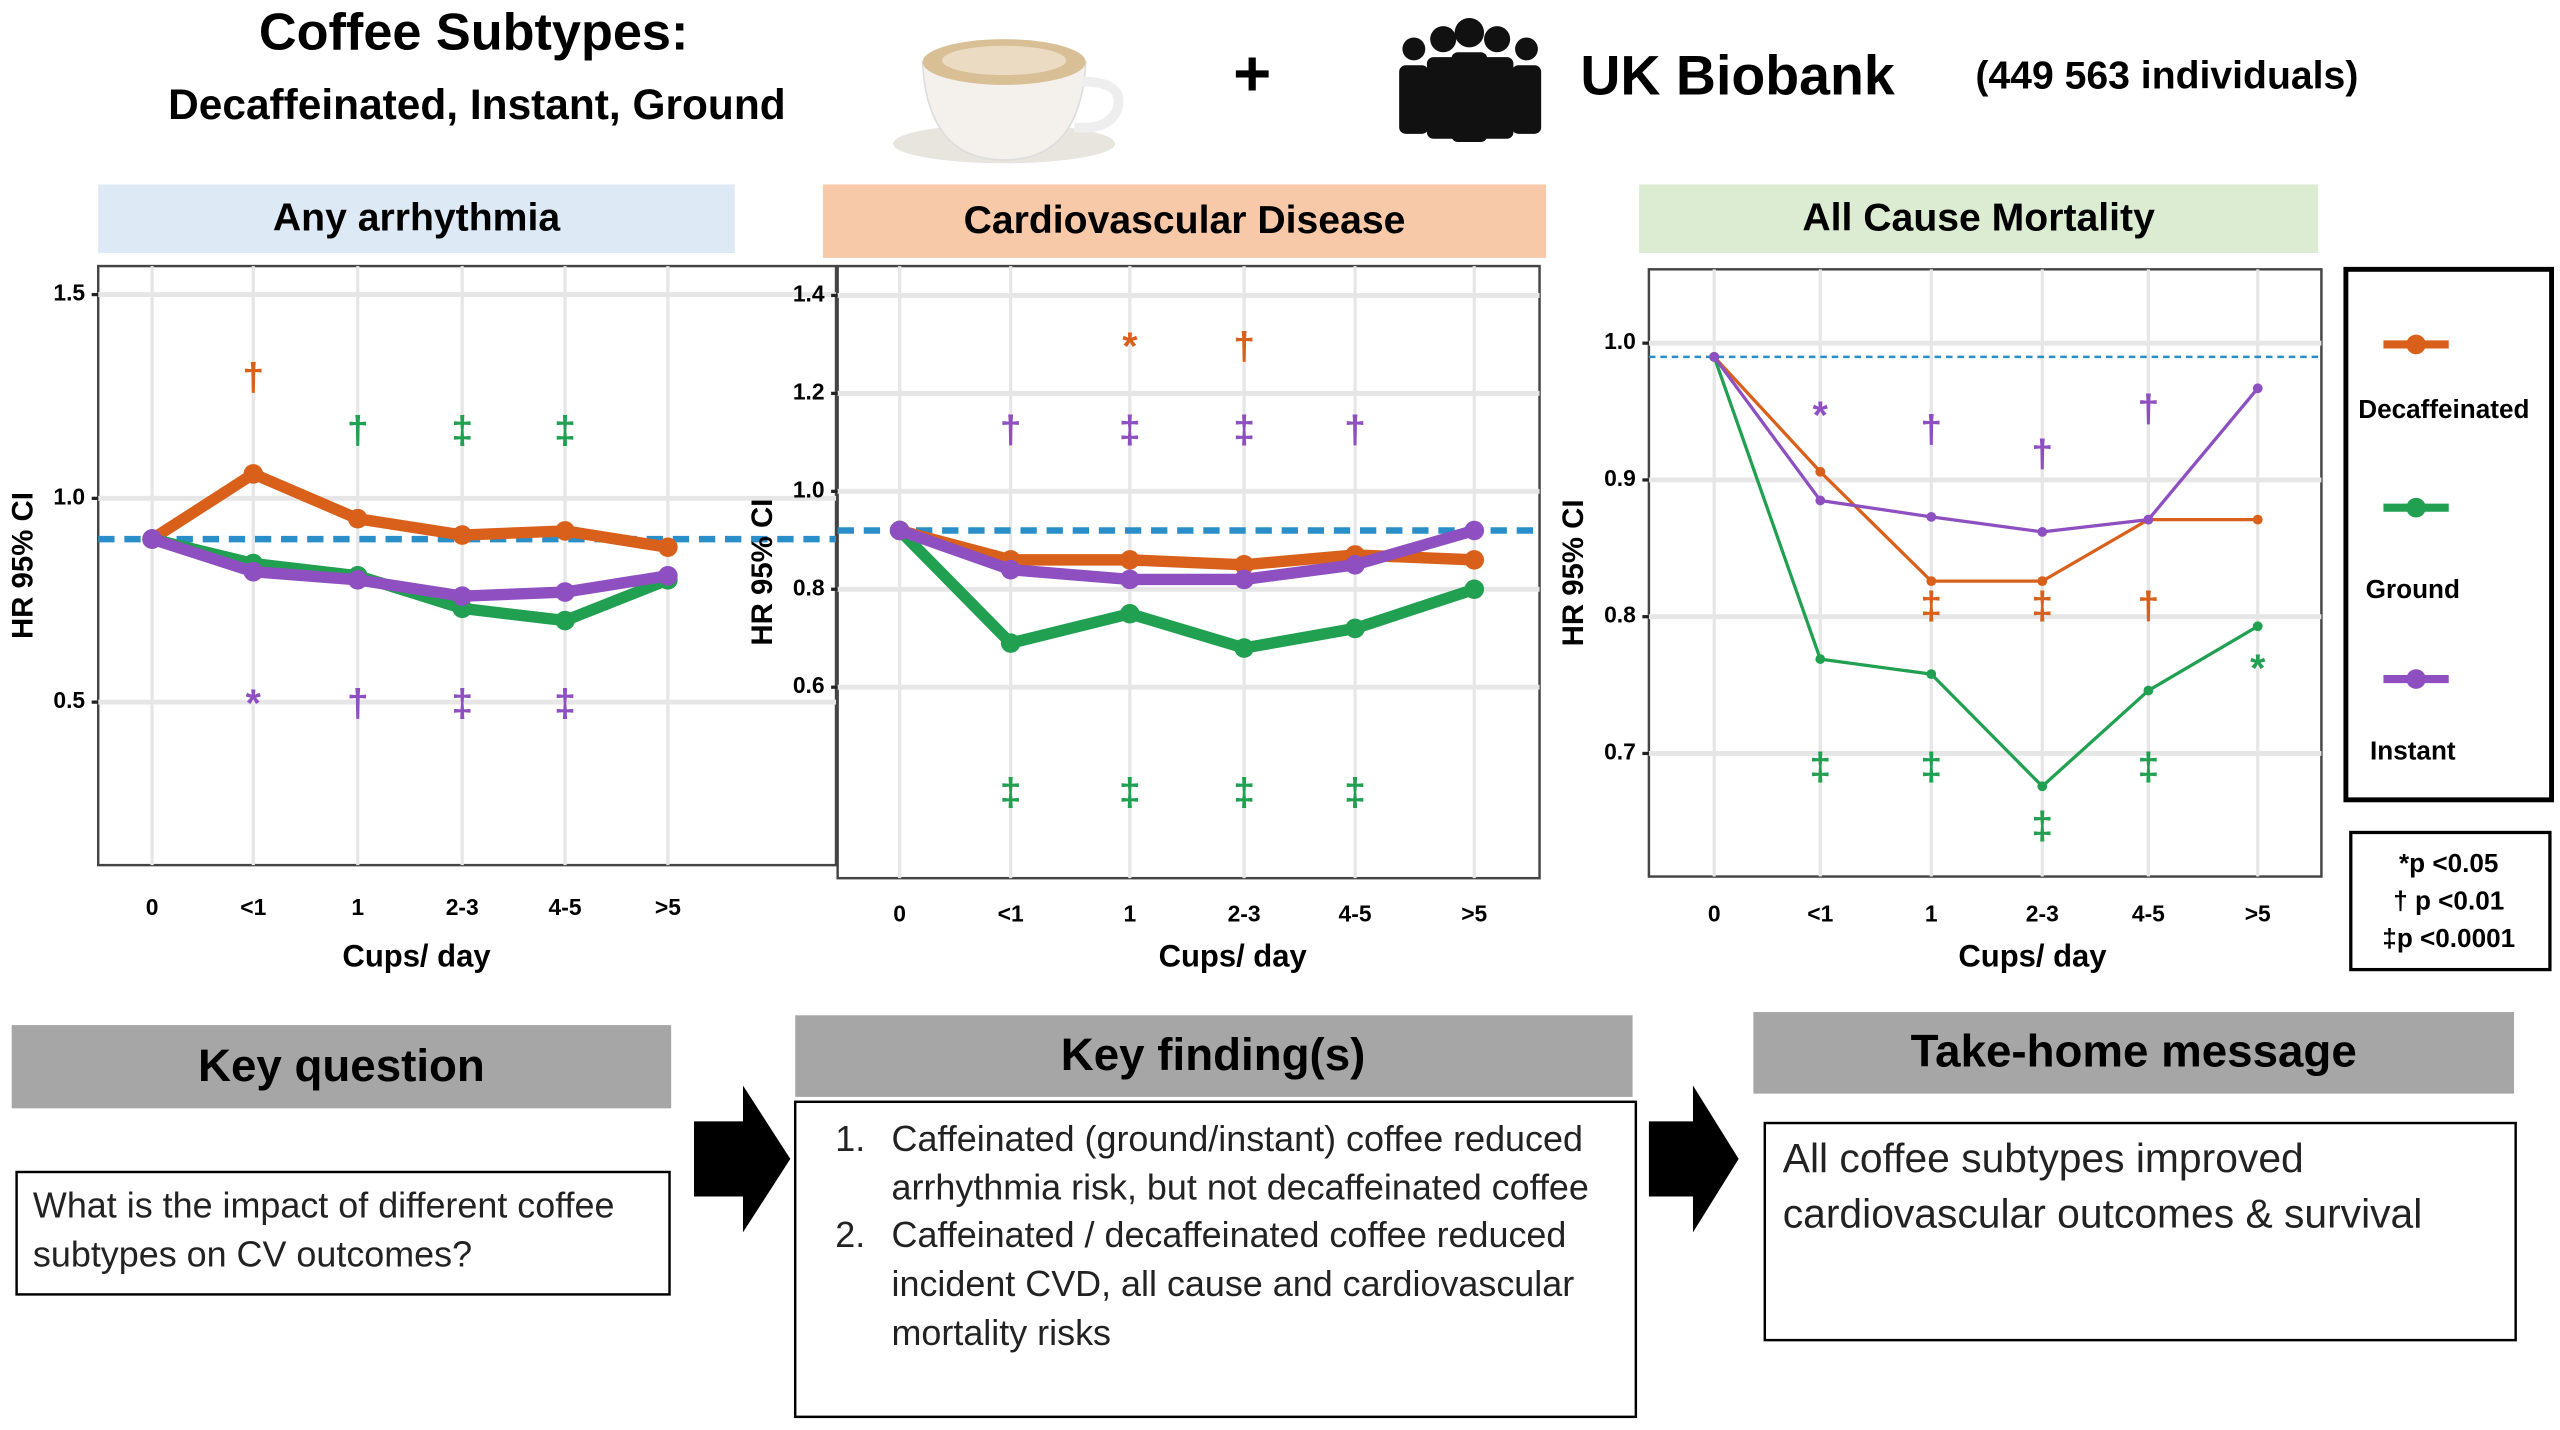 The image size is (2560, 1430). Describe the element at coordinates (2448, 901) in the screenshot. I see `significance-key: † p <0.01` at that location.